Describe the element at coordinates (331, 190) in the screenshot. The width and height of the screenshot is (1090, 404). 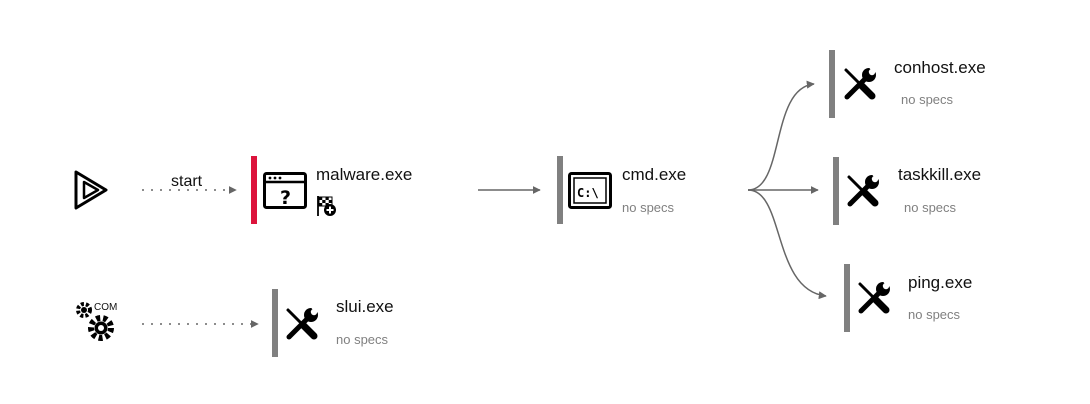
I see `node-malware: ? malware.exe` at that location.